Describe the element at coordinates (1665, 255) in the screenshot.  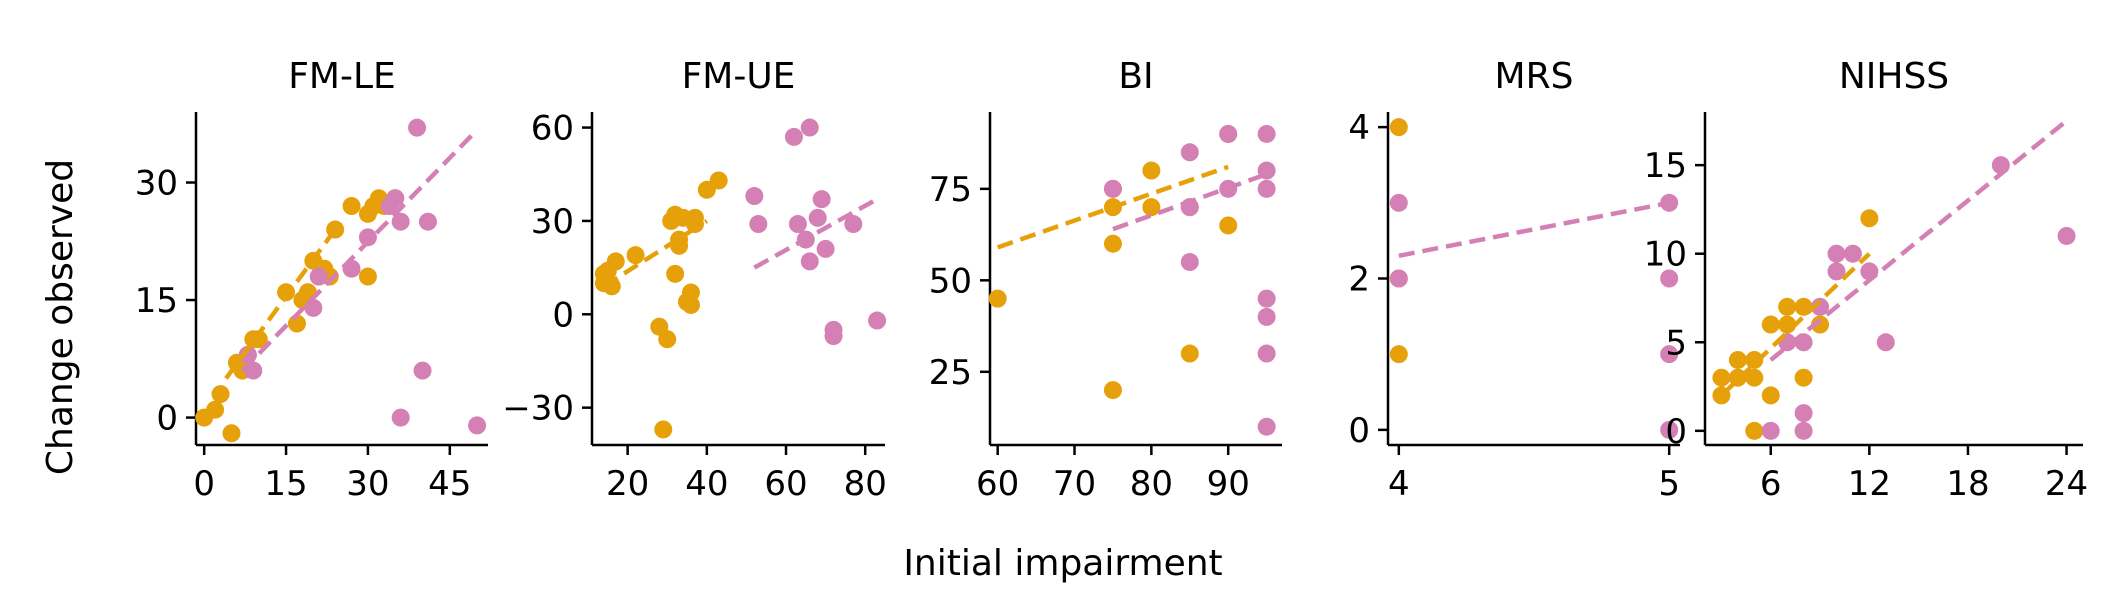
I see `y-tick-label: 10` at that location.